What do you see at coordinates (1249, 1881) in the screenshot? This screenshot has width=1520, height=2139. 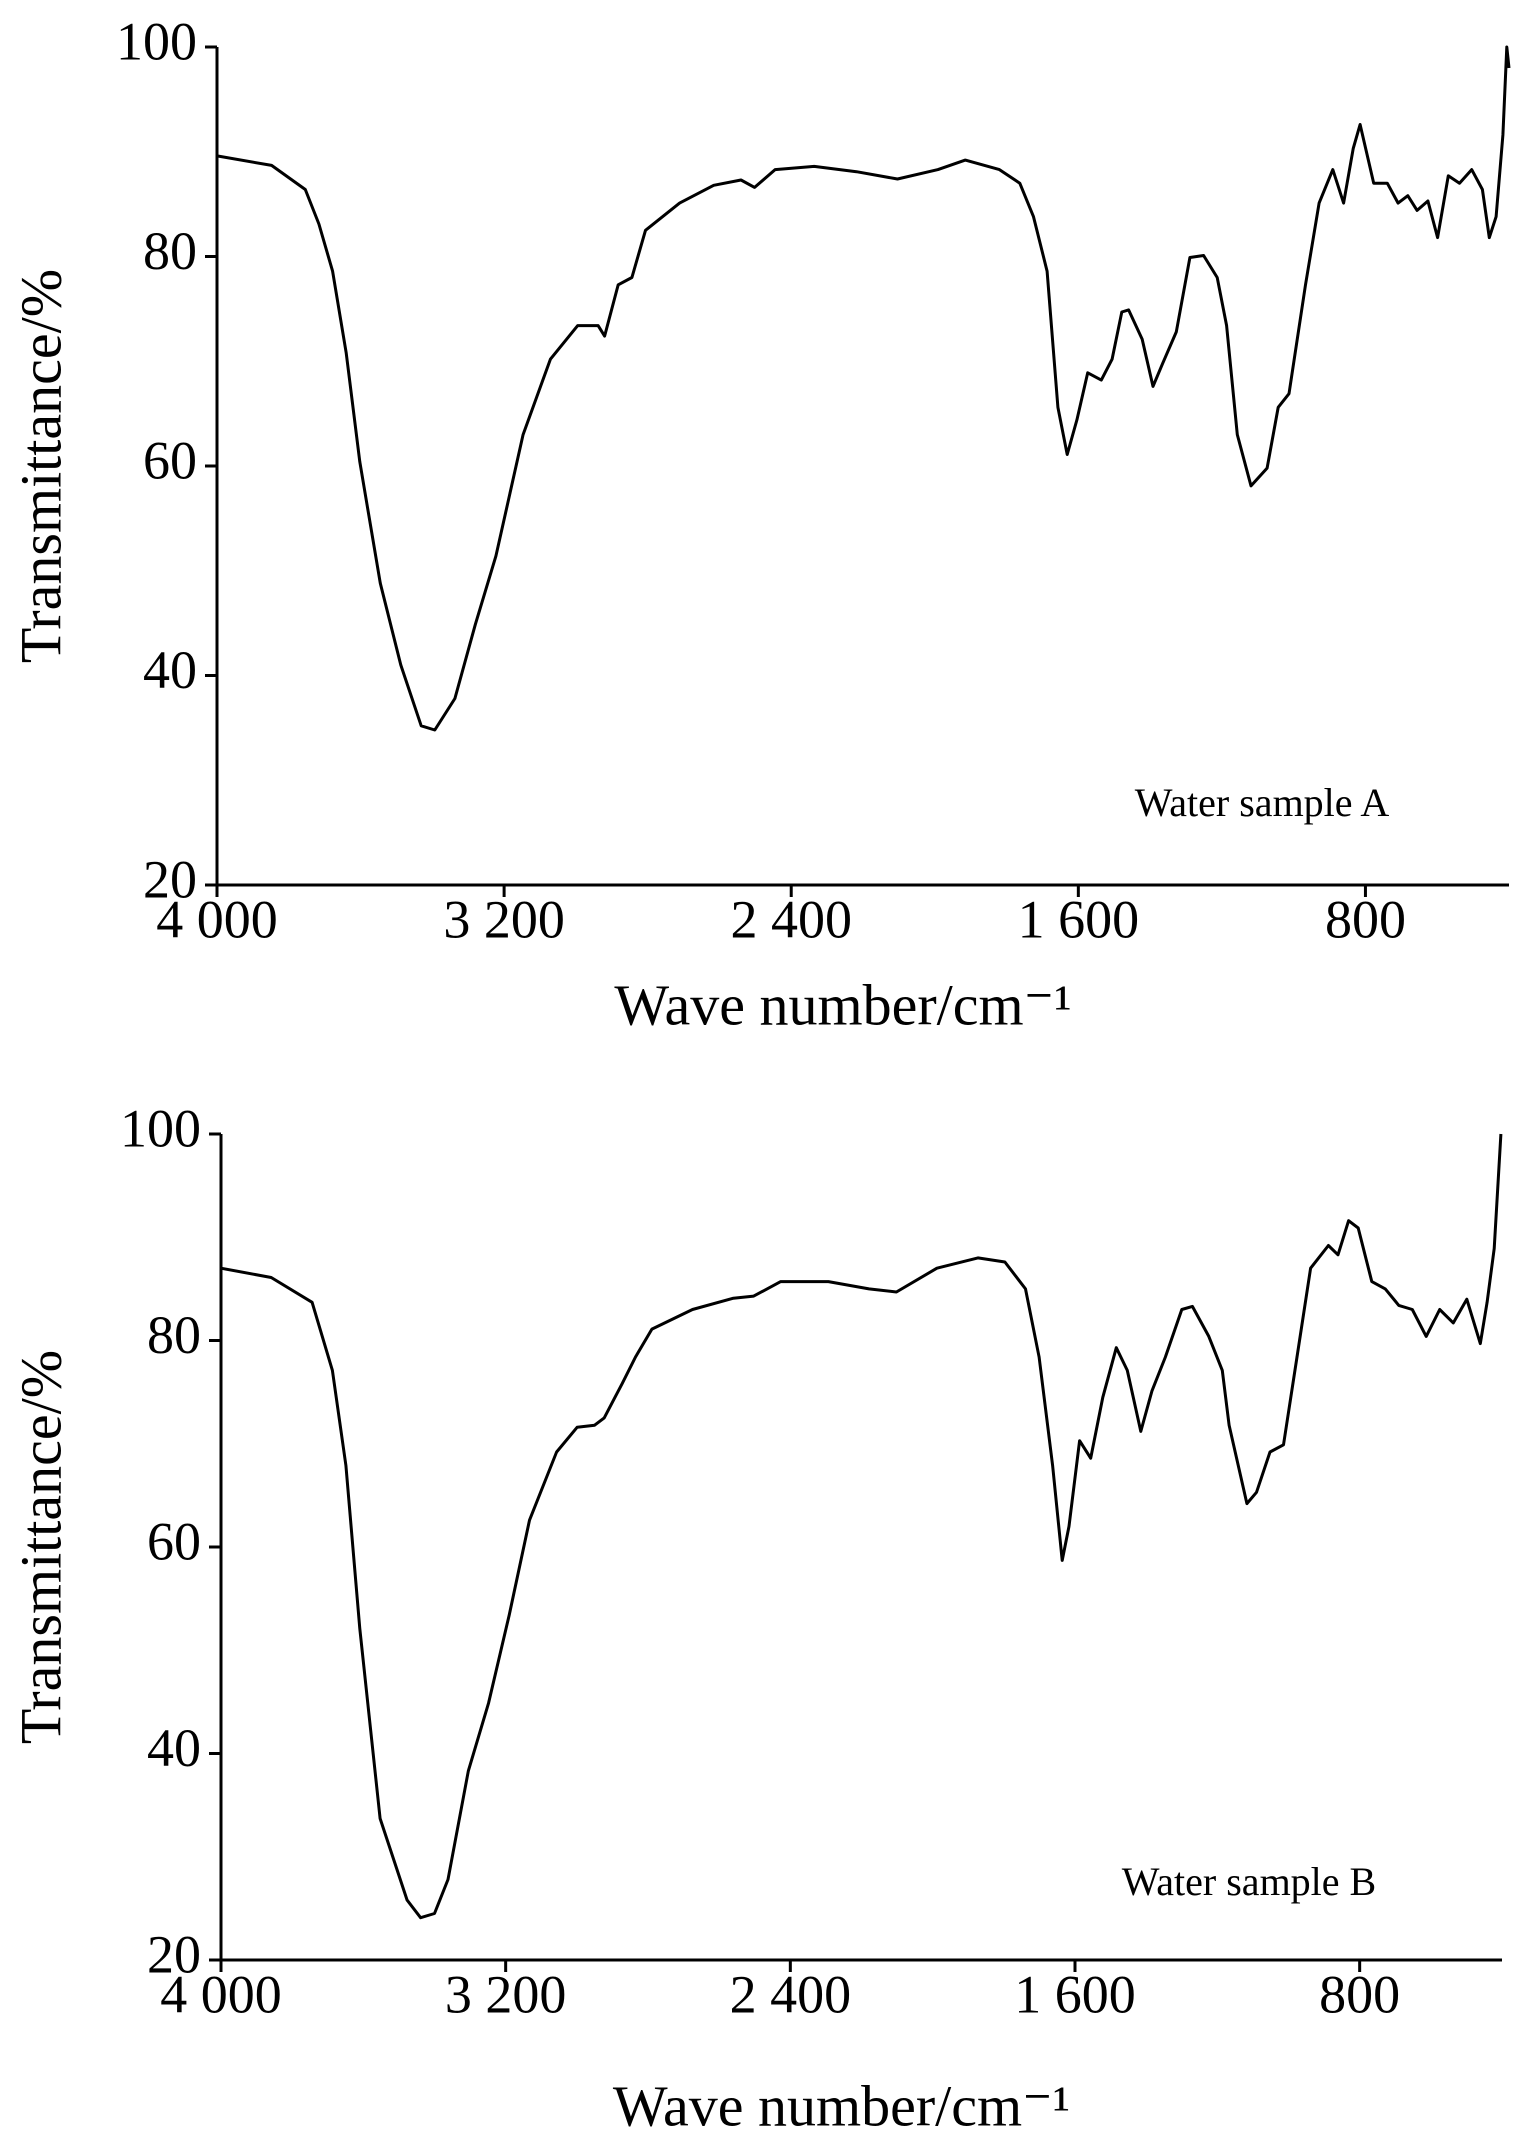 I see `annotation: Water sample B` at bounding box center [1249, 1881].